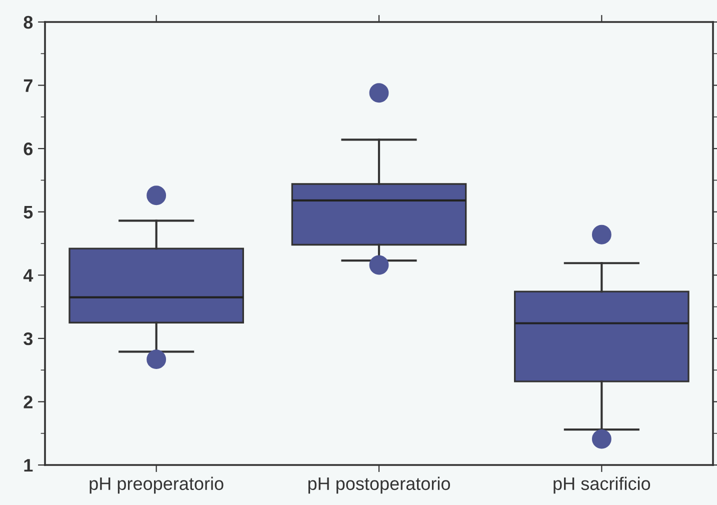 The width and height of the screenshot is (717, 505). What do you see at coordinates (28, 149) in the screenshot?
I see `y-tick-label: 6` at bounding box center [28, 149].